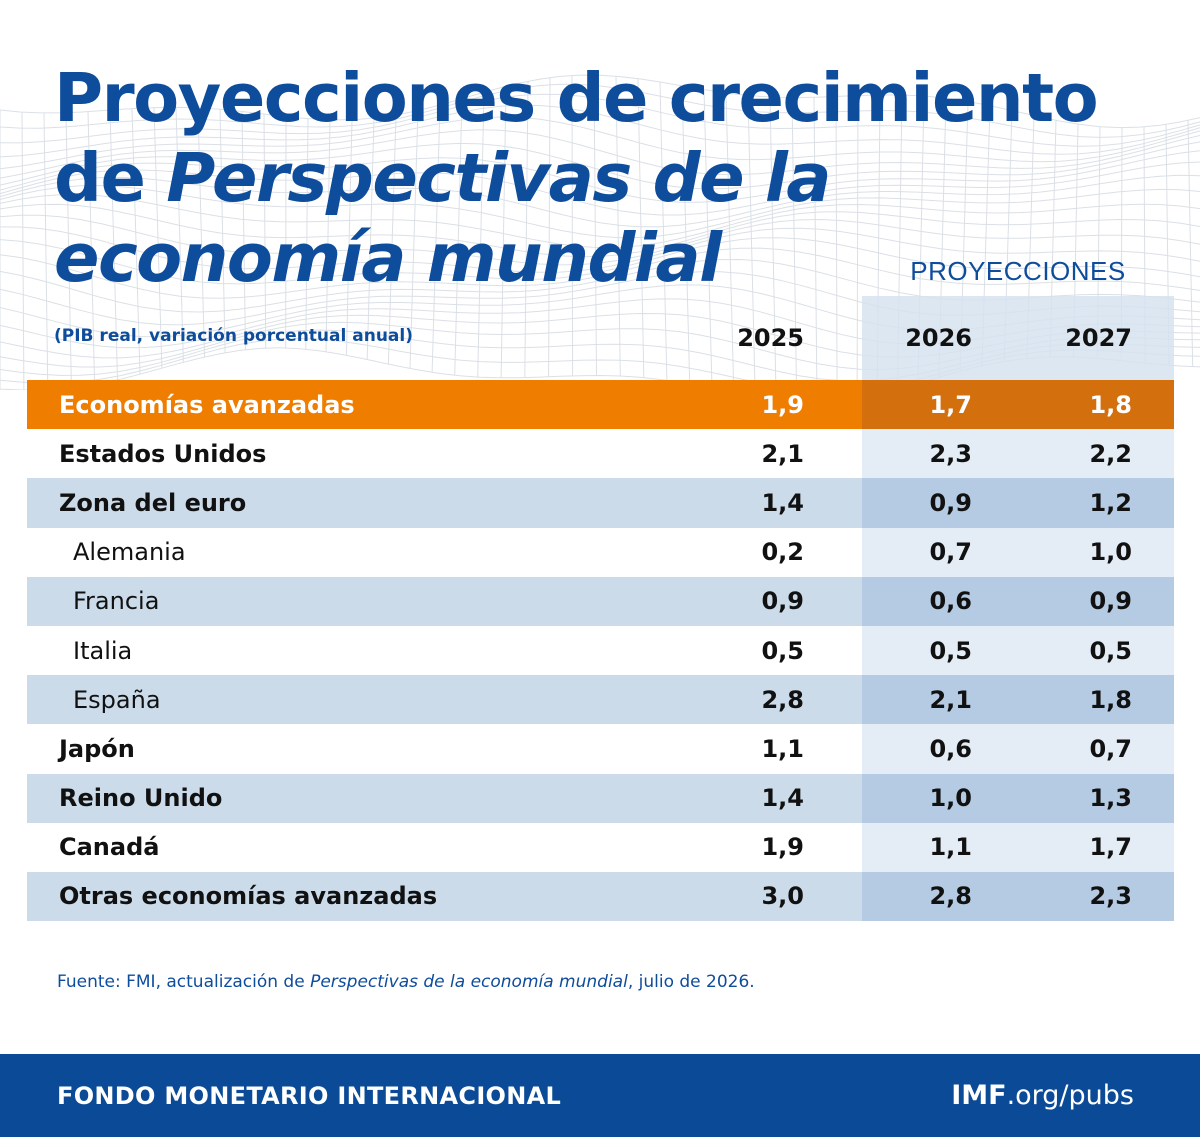 This screenshot has height=1137, width=1200. I want to click on table-row: Japón 1,1 0,6 0,7, so click(600, 749).